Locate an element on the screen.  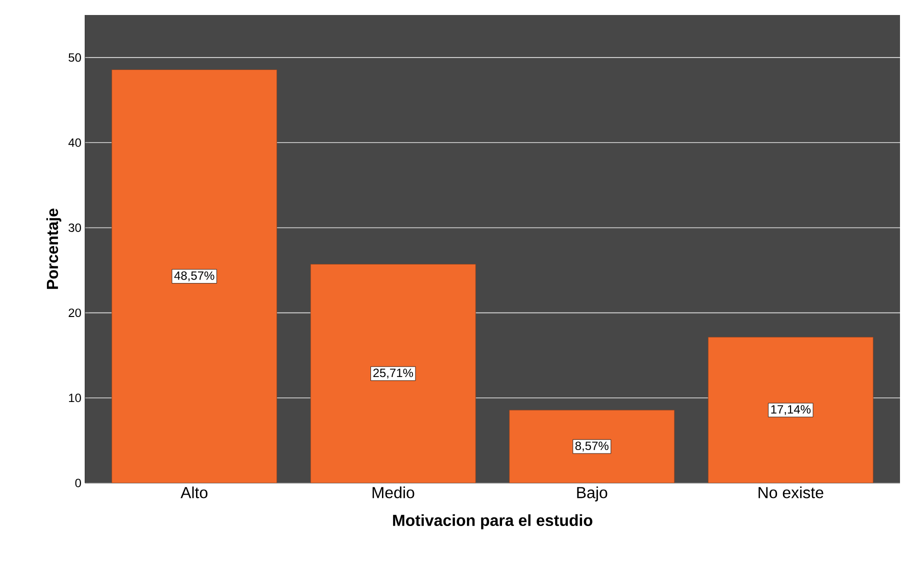
x-tick-label: No existe is located at coordinates (791, 492).